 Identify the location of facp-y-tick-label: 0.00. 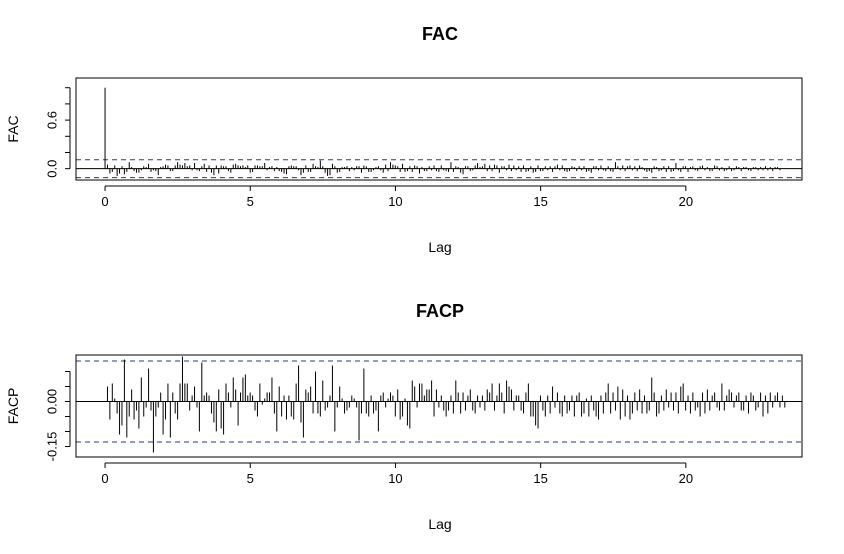
(52, 401).